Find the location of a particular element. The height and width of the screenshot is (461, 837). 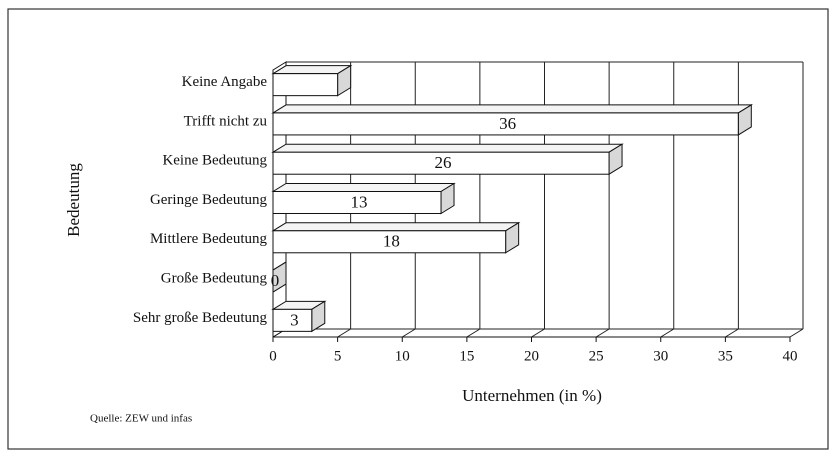

value-label: 26 is located at coordinates (443, 162).